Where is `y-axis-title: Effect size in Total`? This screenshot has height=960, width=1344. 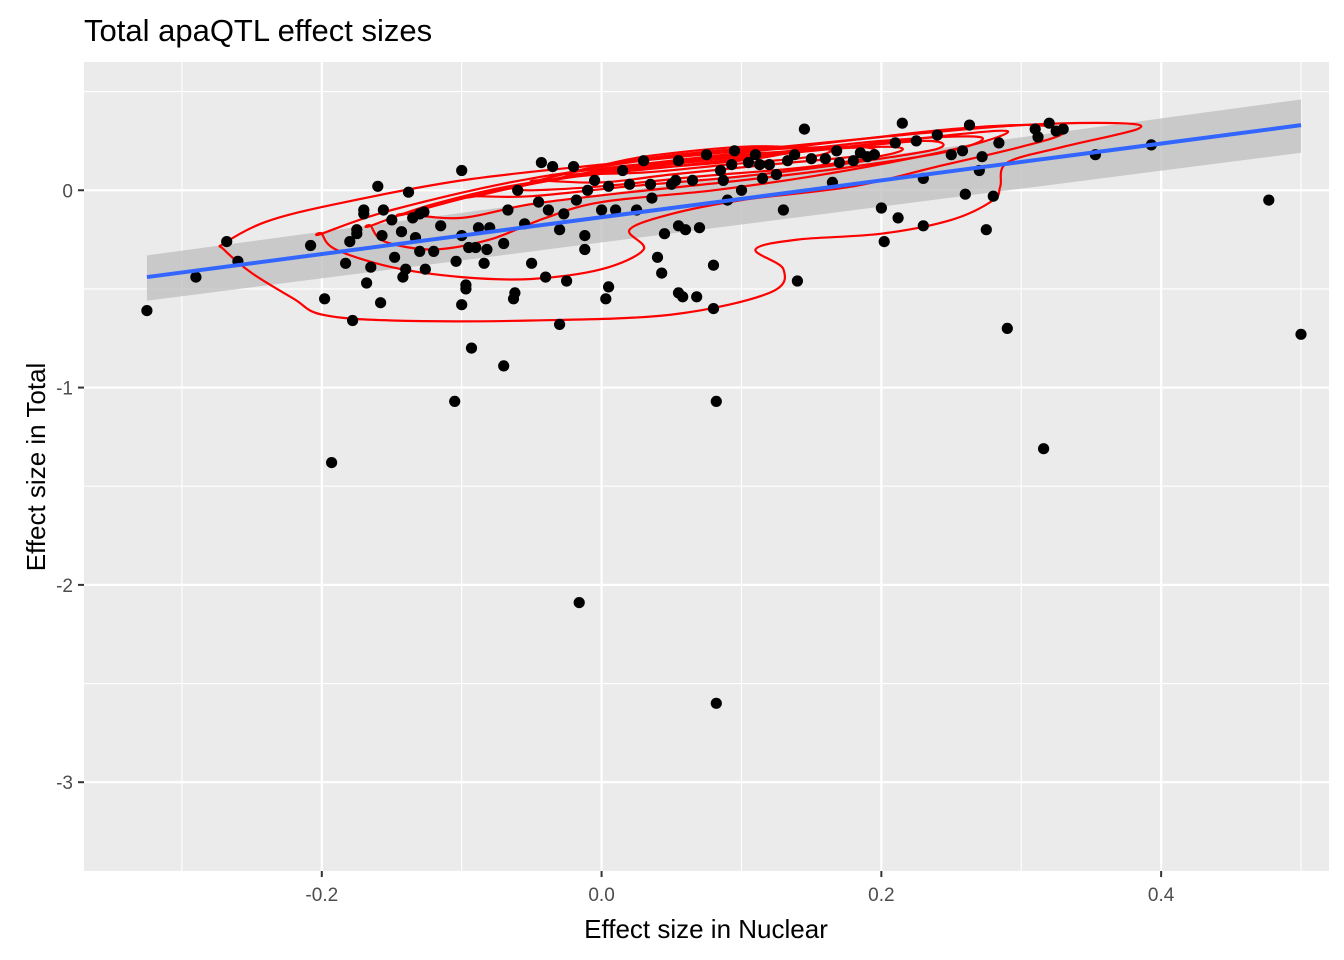
y-axis-title: Effect size in Total is located at coordinates (36, 467).